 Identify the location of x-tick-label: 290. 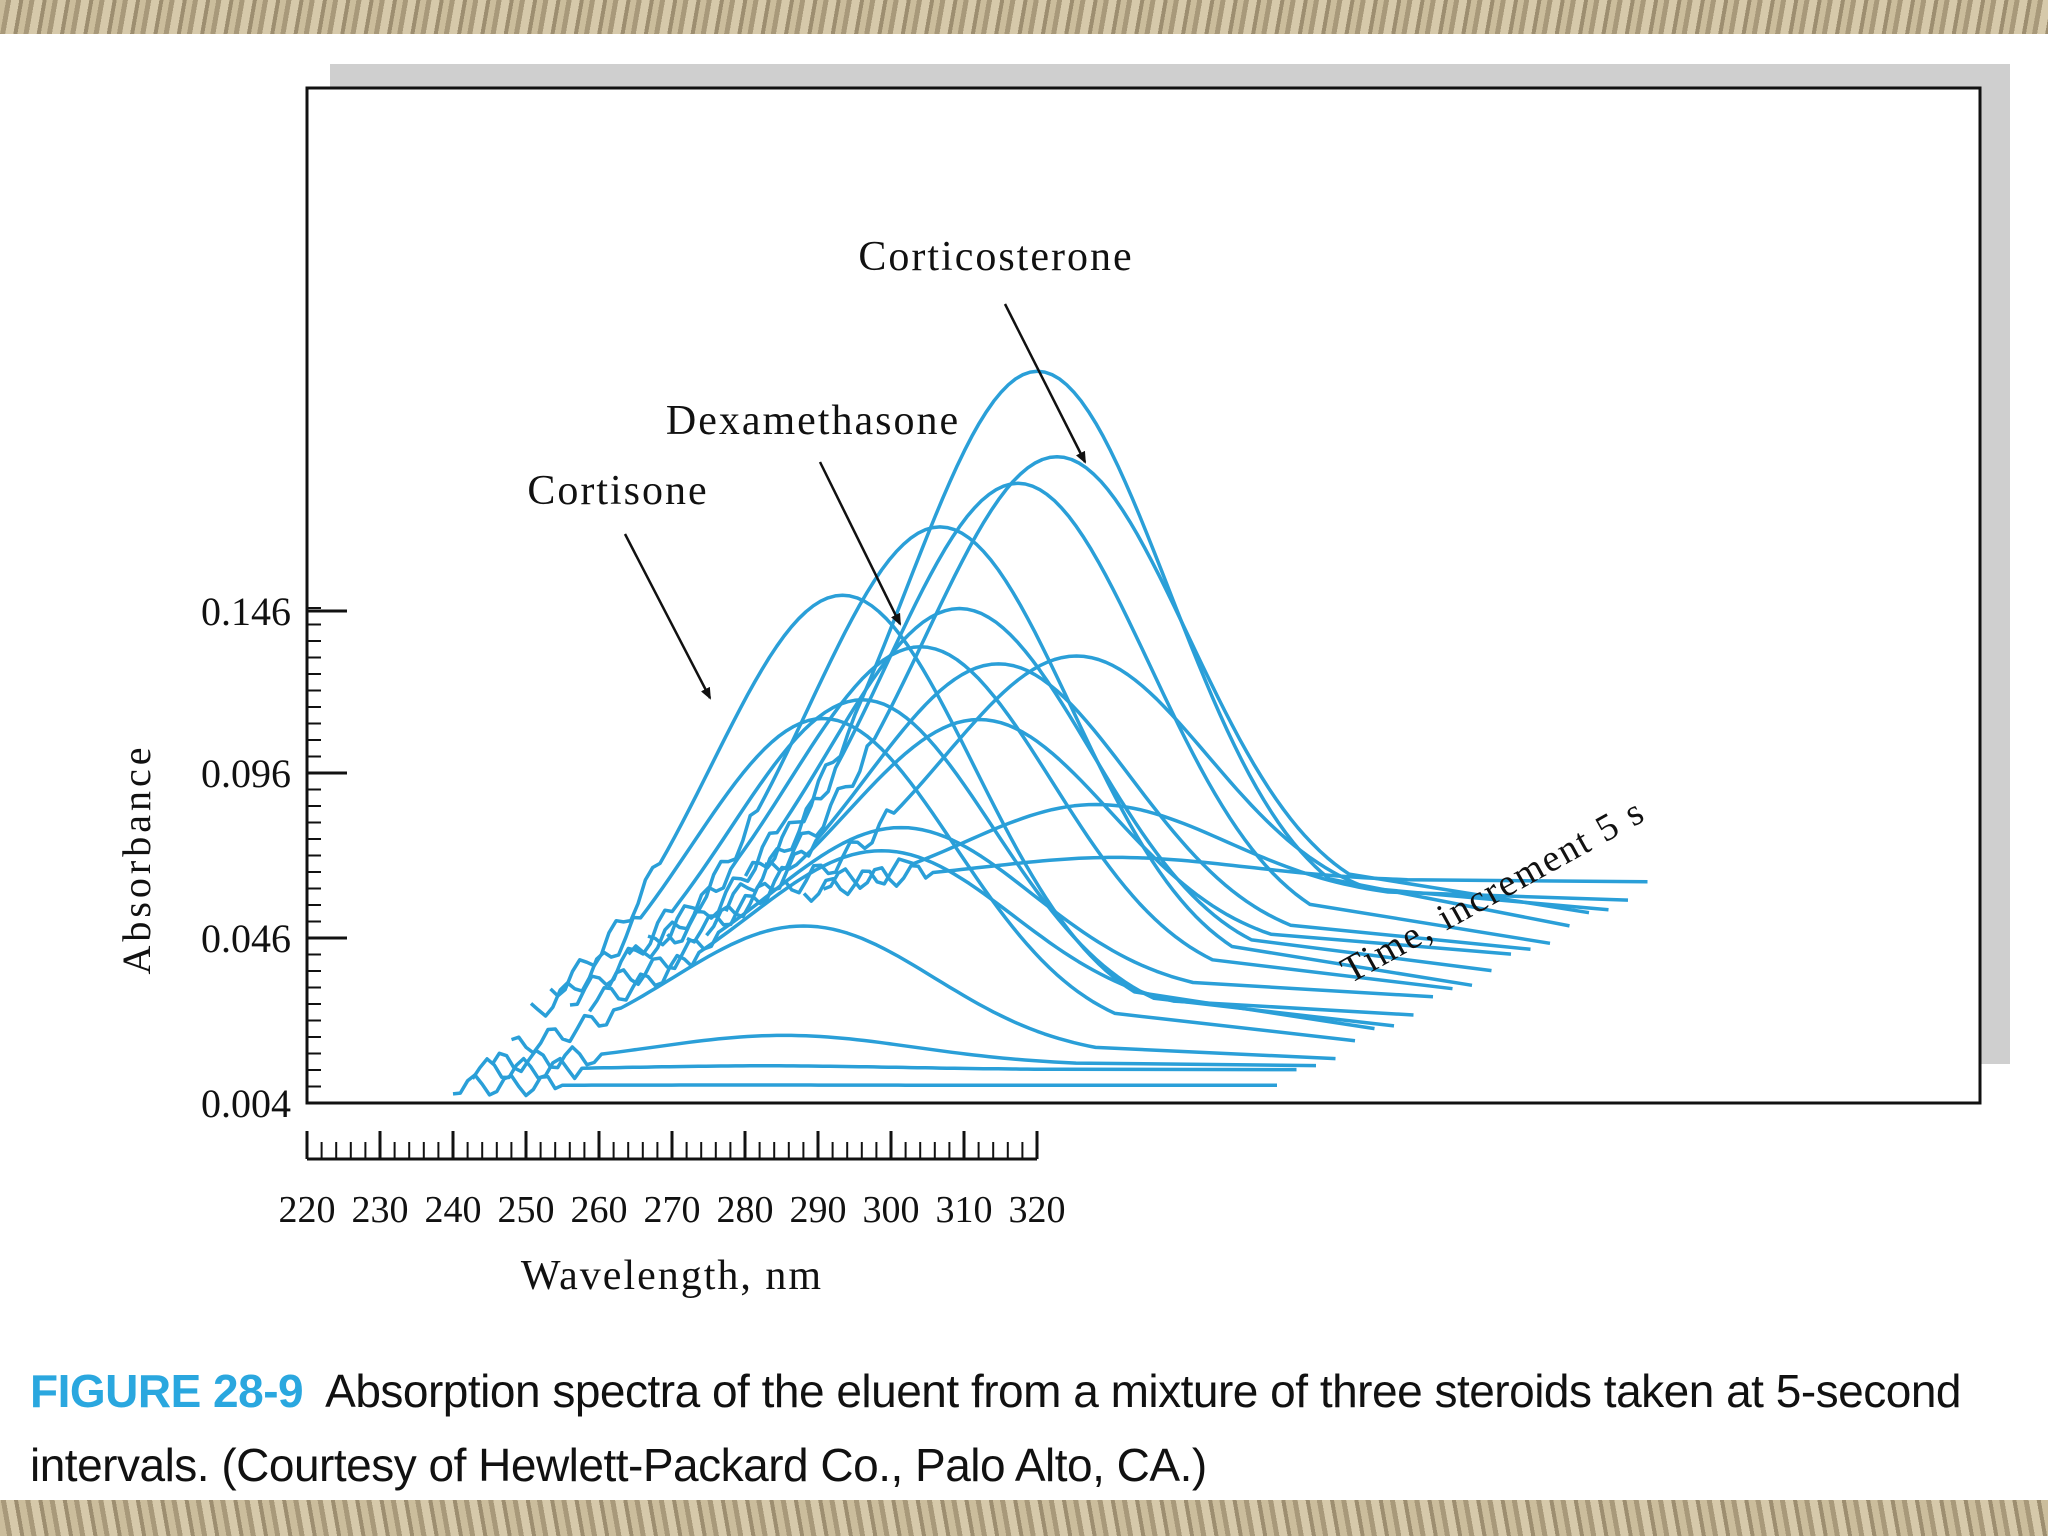
(818, 1210).